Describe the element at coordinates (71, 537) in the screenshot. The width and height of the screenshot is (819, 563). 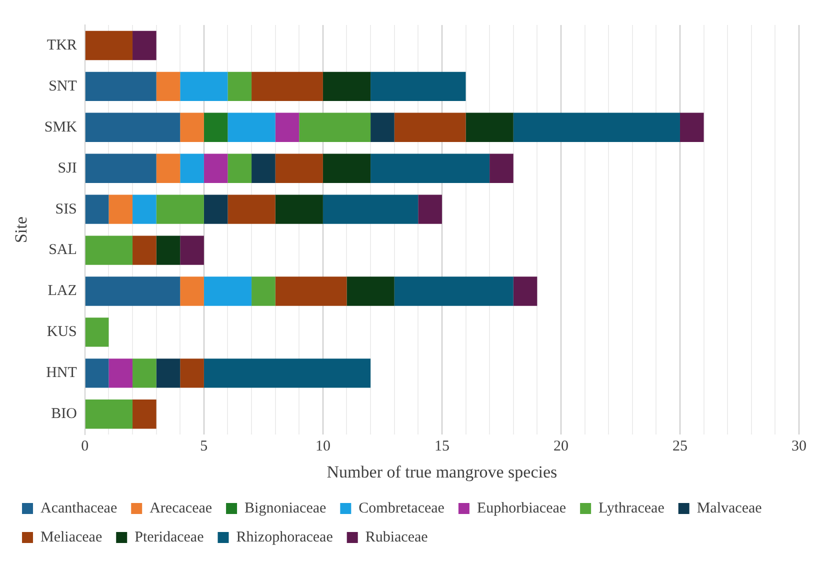
I see `legend-label: Meliaceae` at that location.